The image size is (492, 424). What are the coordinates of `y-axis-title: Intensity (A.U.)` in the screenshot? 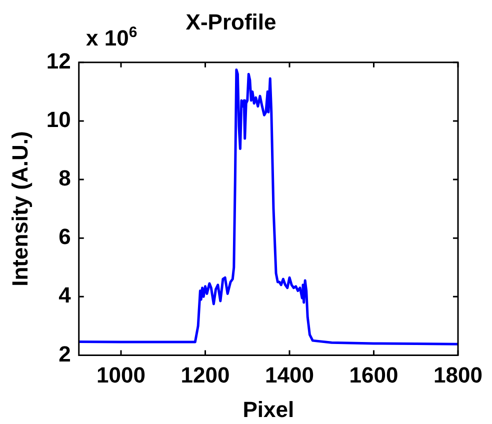 It's located at (19, 208).